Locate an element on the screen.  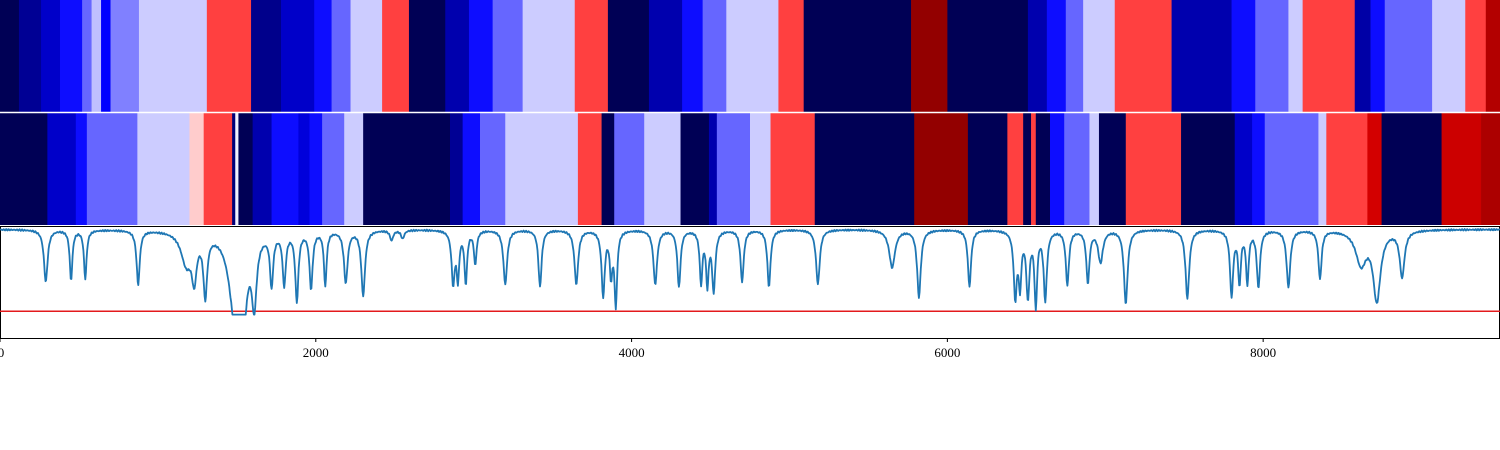
x-axis: 0 2000 4000 6000 8000 is located at coordinates (638, 349).